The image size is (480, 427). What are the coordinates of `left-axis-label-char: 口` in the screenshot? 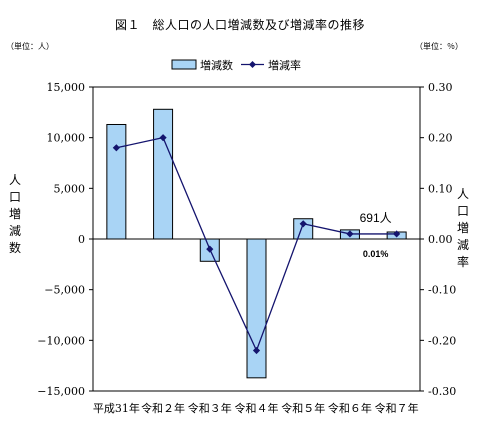 It's located at (14, 197).